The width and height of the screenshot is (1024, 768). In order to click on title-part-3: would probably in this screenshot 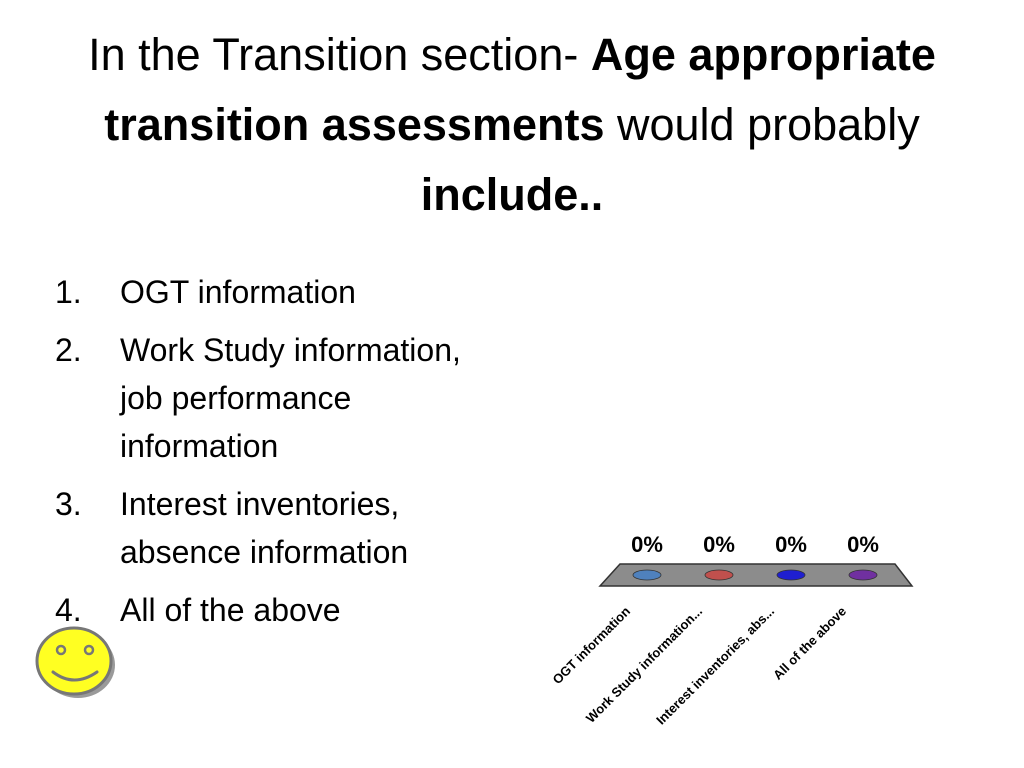, I will do `click(762, 124)`.